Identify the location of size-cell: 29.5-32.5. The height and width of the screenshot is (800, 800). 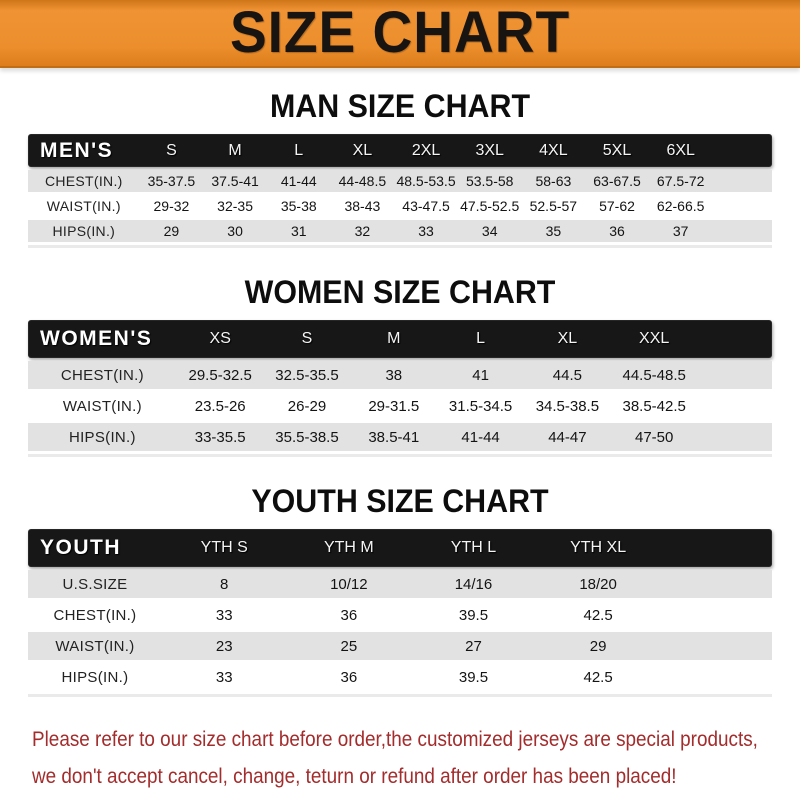
(220, 375).